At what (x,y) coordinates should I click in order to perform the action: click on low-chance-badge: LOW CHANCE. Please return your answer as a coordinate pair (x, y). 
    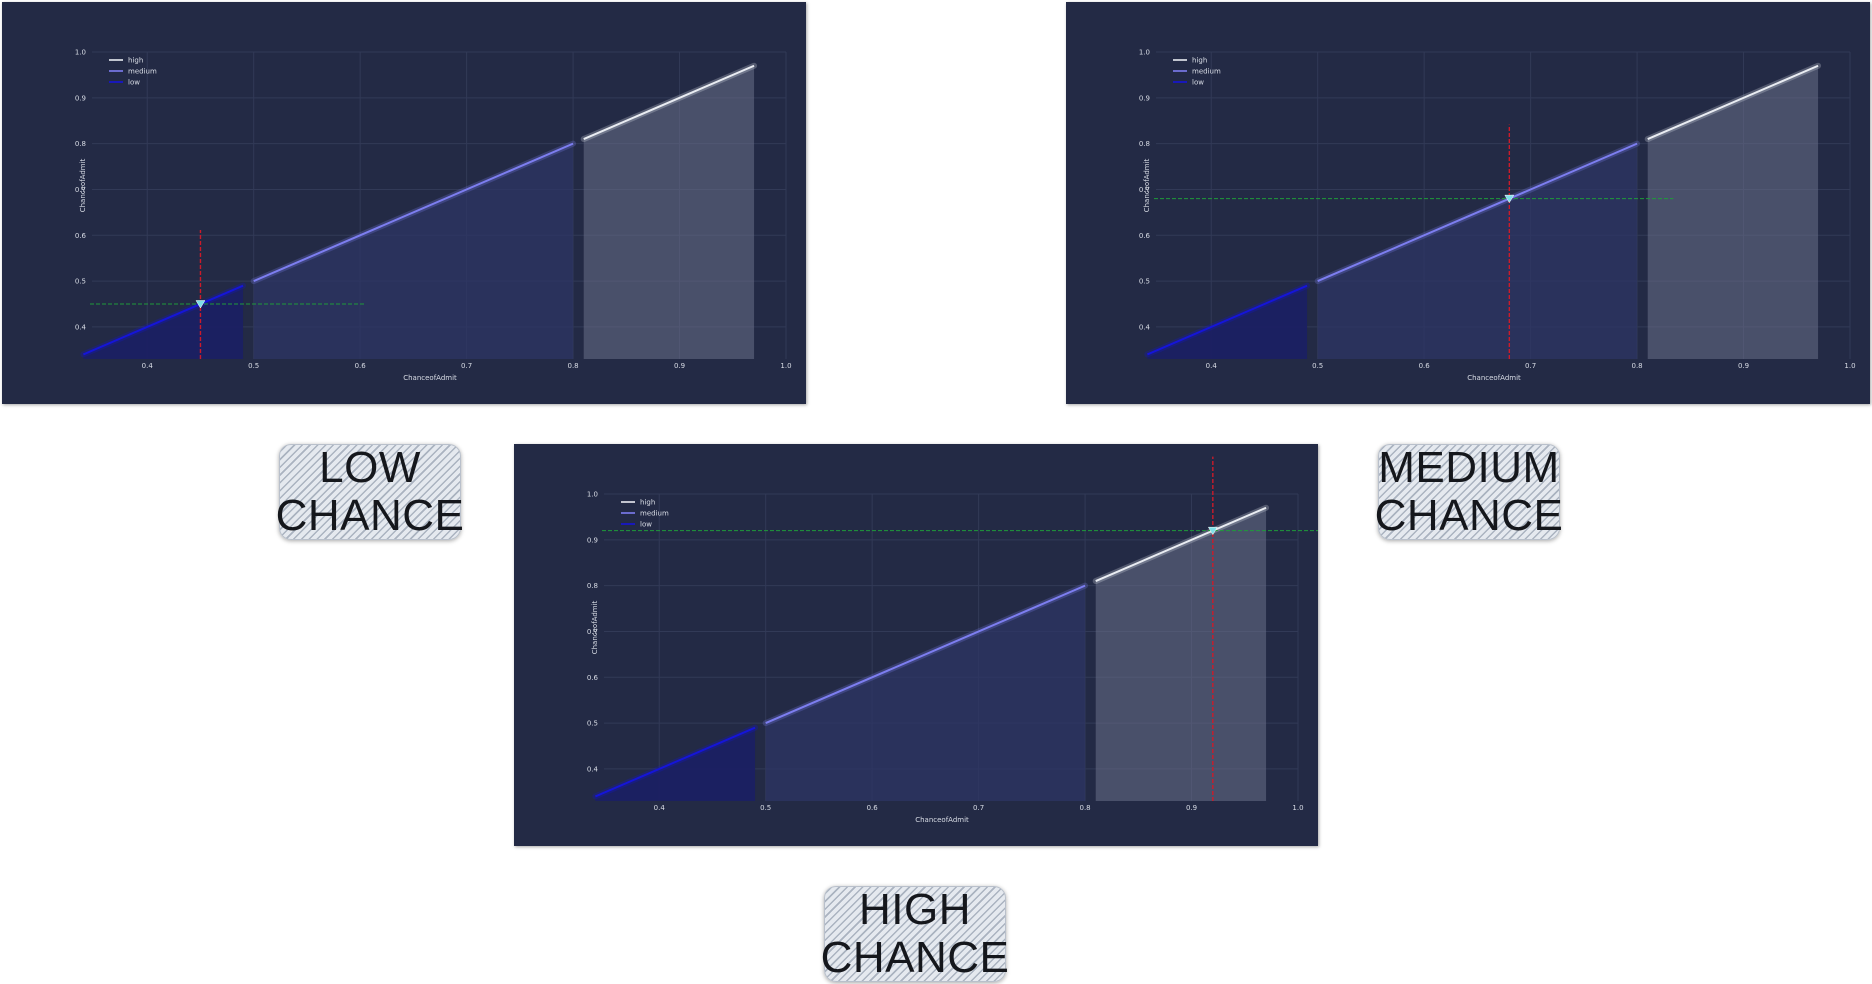
    Looking at the image, I should click on (370, 491).